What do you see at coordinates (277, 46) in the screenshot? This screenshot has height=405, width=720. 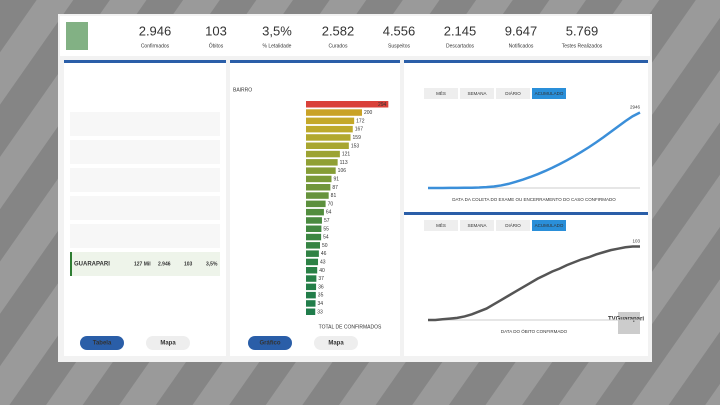 I see `kpi-label: % Letalidade` at bounding box center [277, 46].